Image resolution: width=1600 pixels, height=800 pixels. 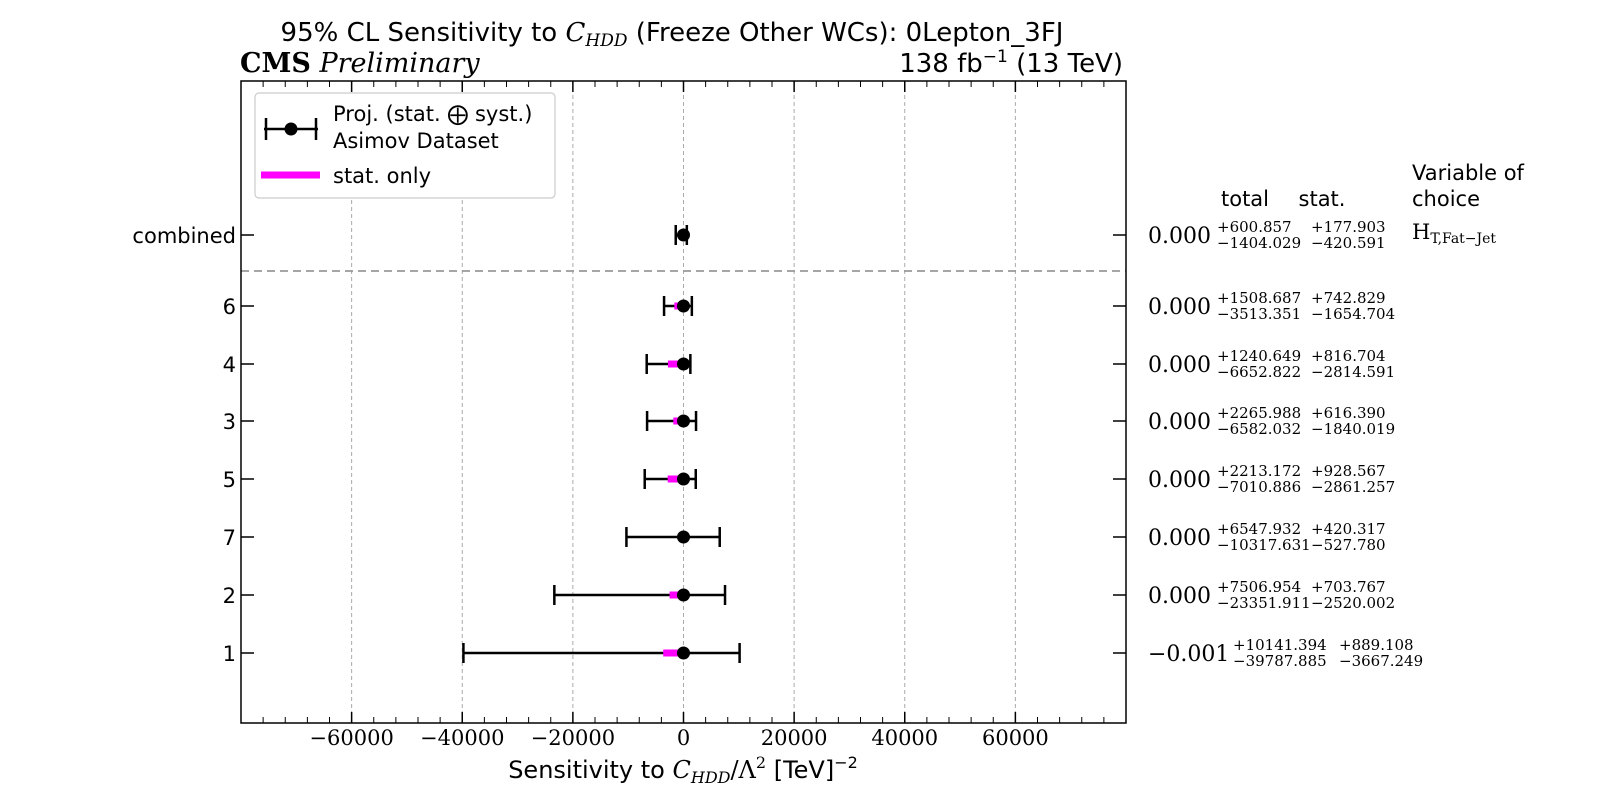 I want to click on legend-total-line2: Asimov Dataset, so click(x=416, y=141).